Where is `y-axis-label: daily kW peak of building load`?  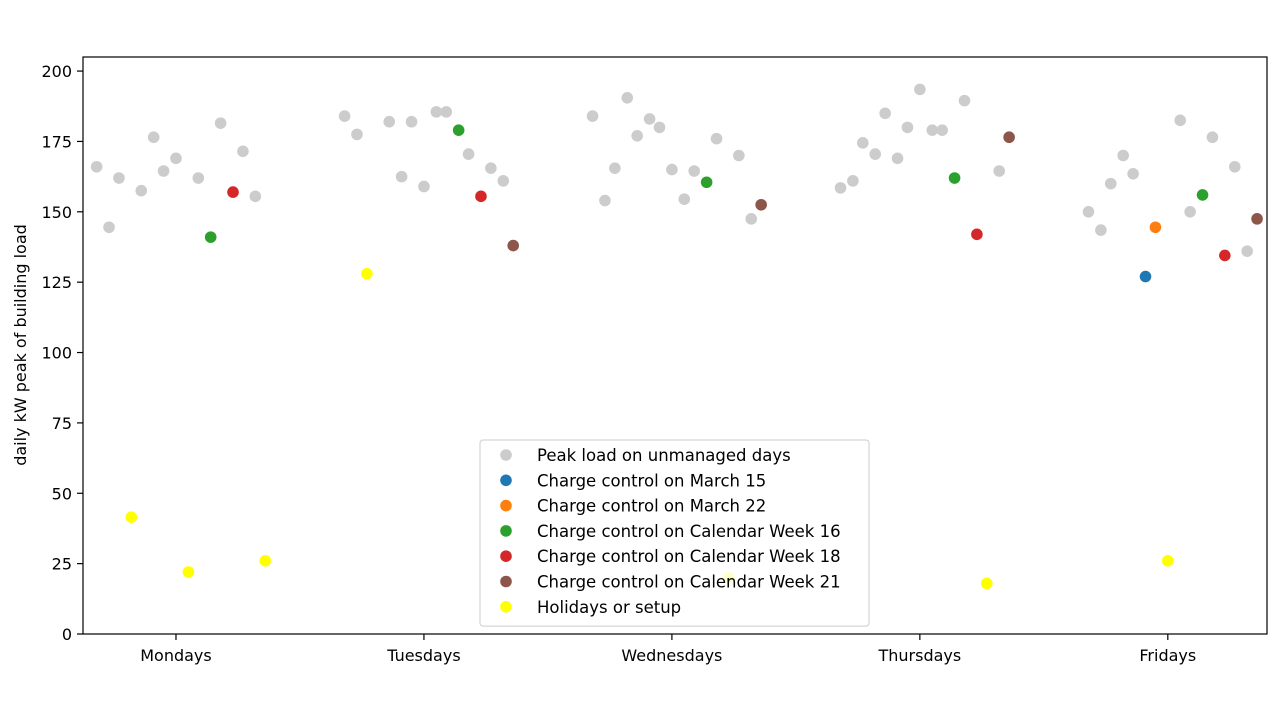
y-axis-label: daily kW peak of building load is located at coordinates (20, 345).